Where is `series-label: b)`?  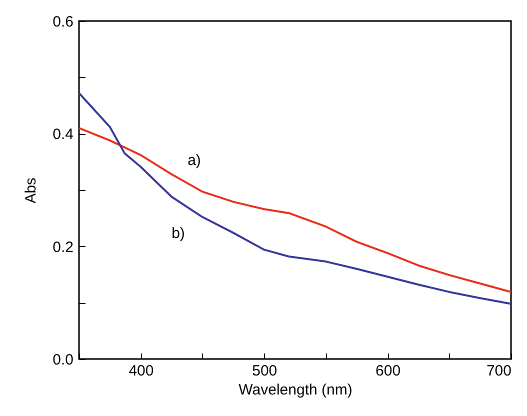
series-label: b) is located at coordinates (178, 233).